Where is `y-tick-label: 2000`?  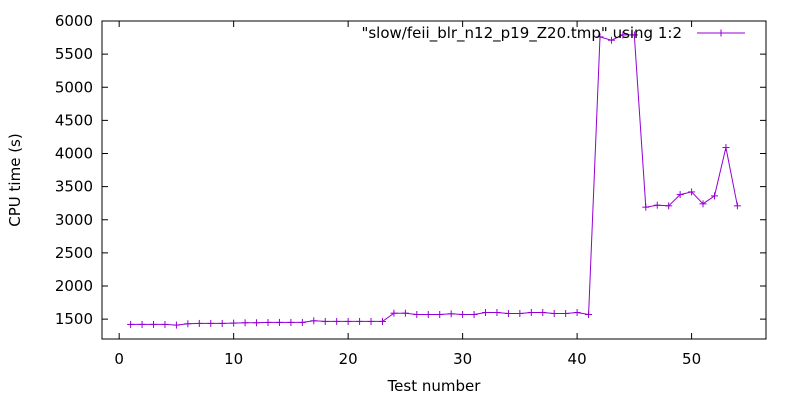
y-tick-label: 2000 is located at coordinates (74, 286).